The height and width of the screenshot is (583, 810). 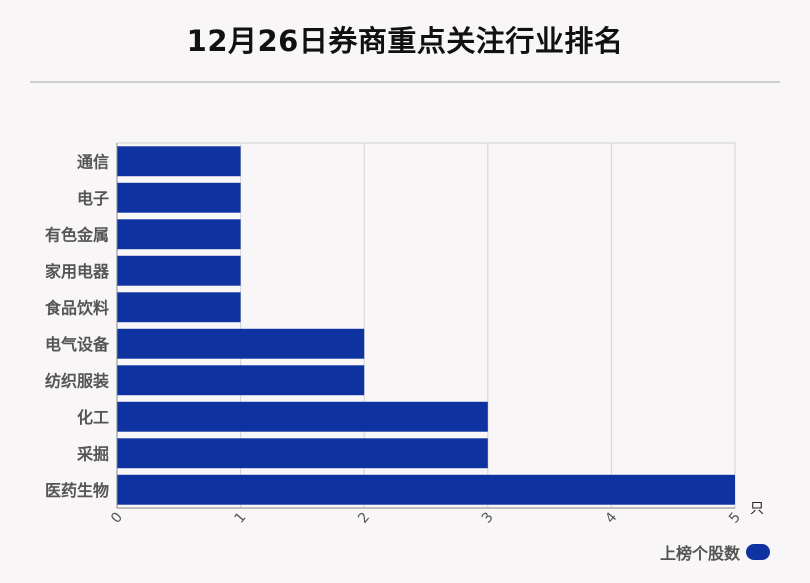 I want to click on y-category-label: 采掘, so click(x=92, y=453).